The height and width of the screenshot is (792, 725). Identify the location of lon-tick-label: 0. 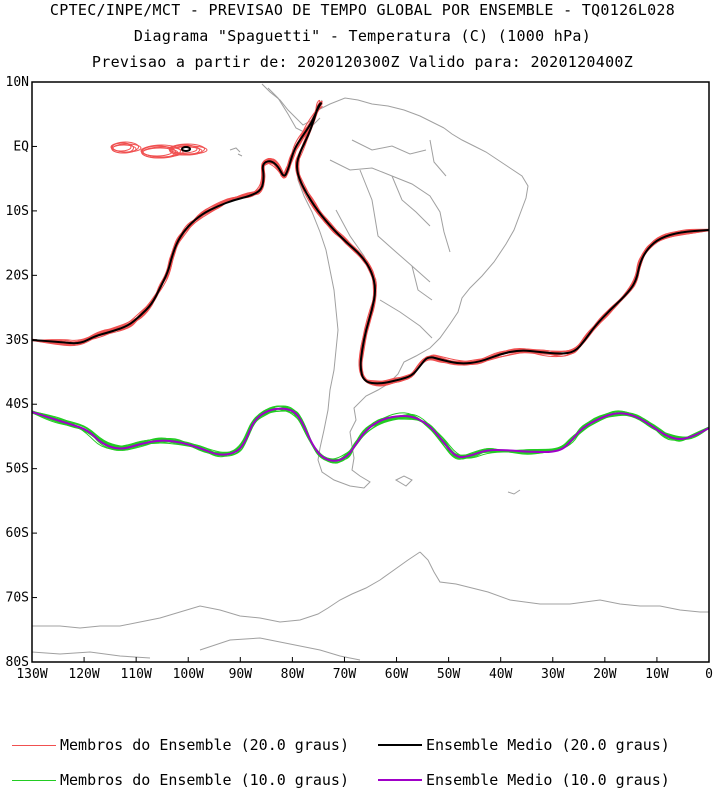
(709, 674).